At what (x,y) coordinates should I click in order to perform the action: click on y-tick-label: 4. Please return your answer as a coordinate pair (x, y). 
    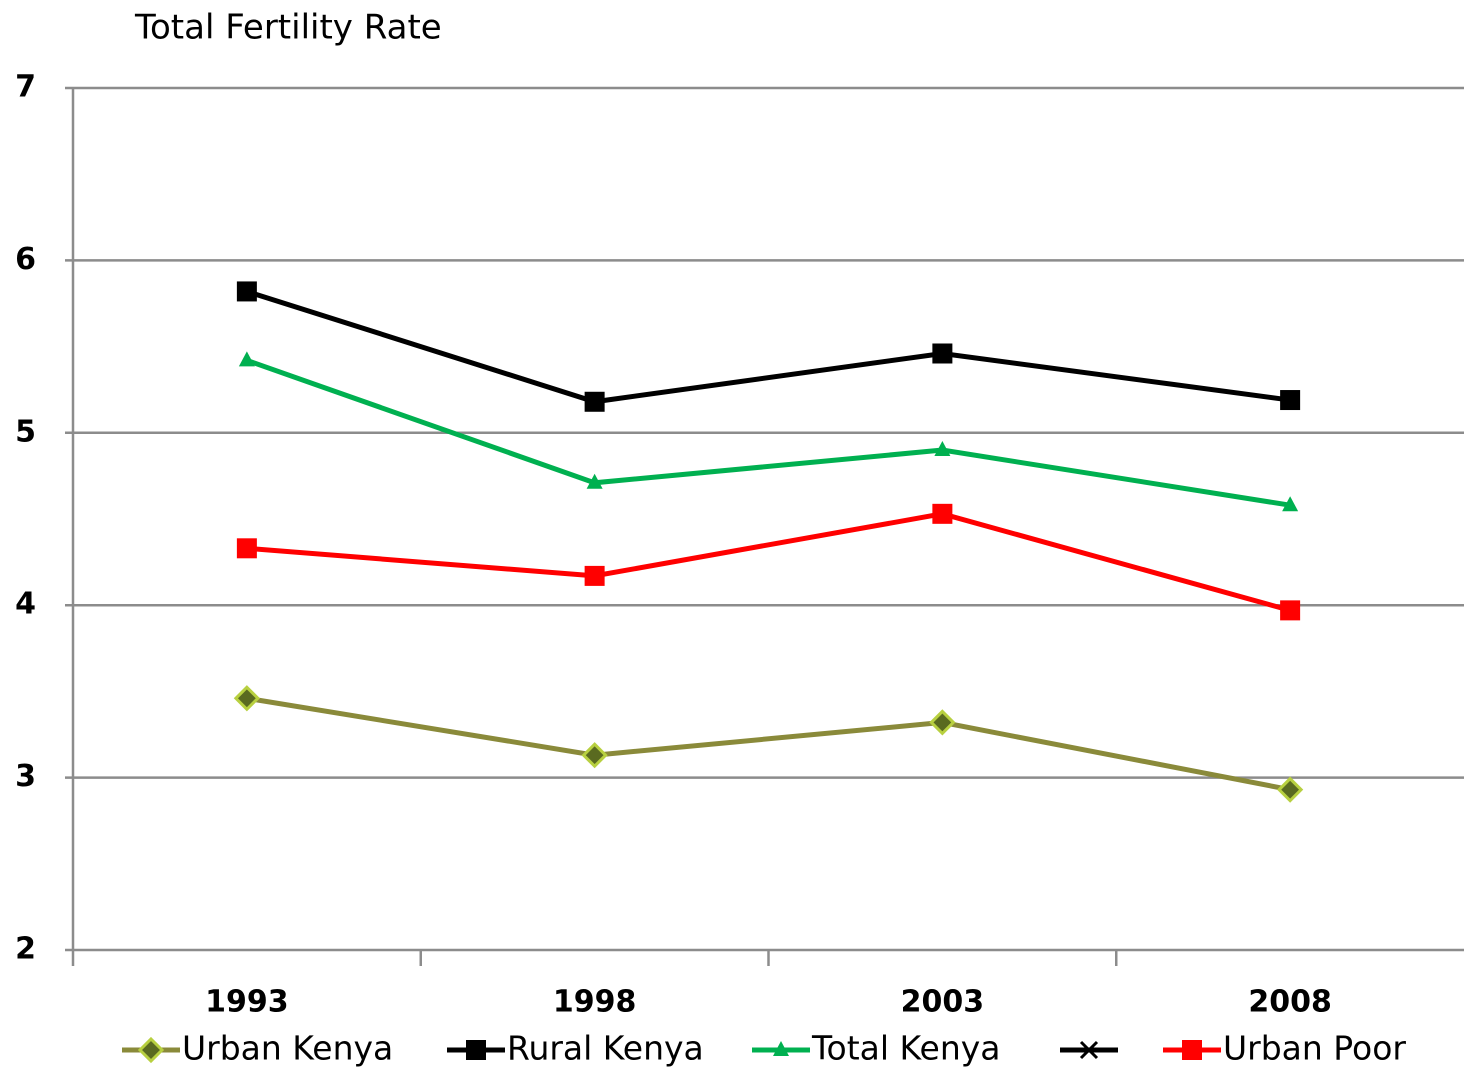
    Looking at the image, I should click on (25, 604).